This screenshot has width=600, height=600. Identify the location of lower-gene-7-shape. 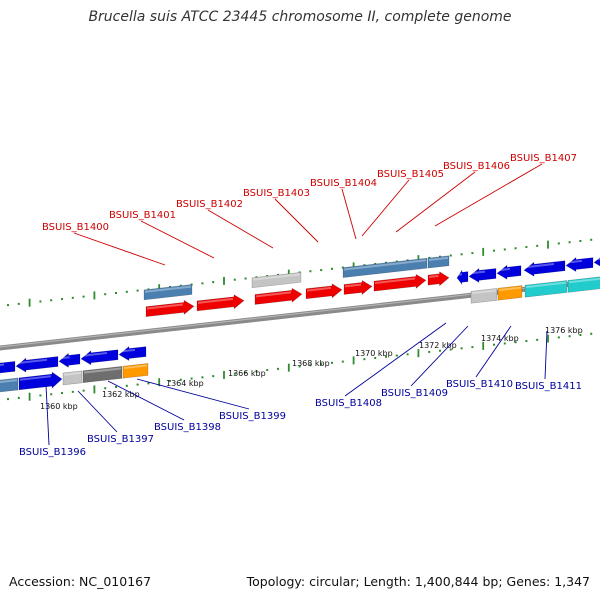
(72, 378).